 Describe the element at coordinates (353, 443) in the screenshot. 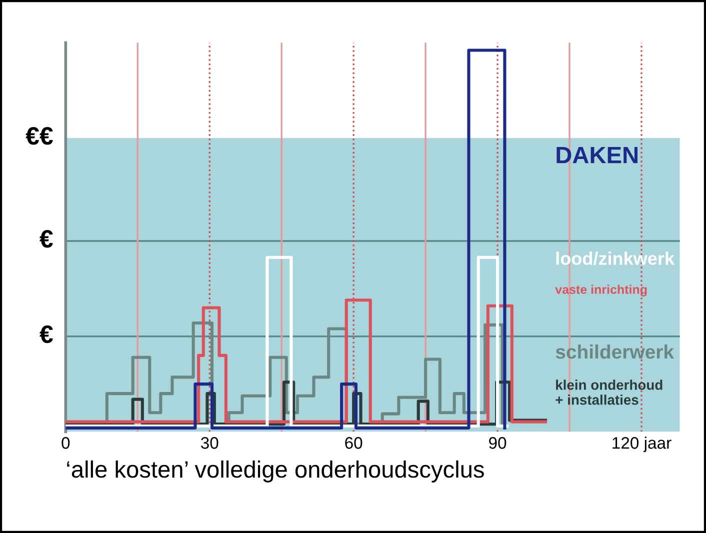

I see `x-tick-label: 60` at that location.